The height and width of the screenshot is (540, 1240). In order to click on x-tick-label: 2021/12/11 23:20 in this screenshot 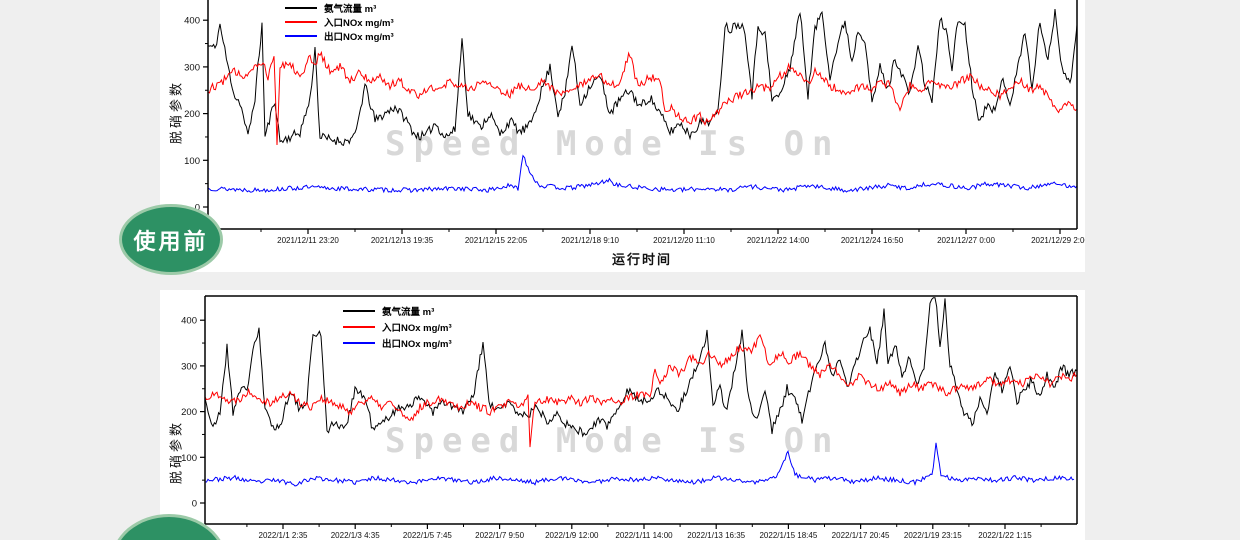, I will do `click(308, 240)`.